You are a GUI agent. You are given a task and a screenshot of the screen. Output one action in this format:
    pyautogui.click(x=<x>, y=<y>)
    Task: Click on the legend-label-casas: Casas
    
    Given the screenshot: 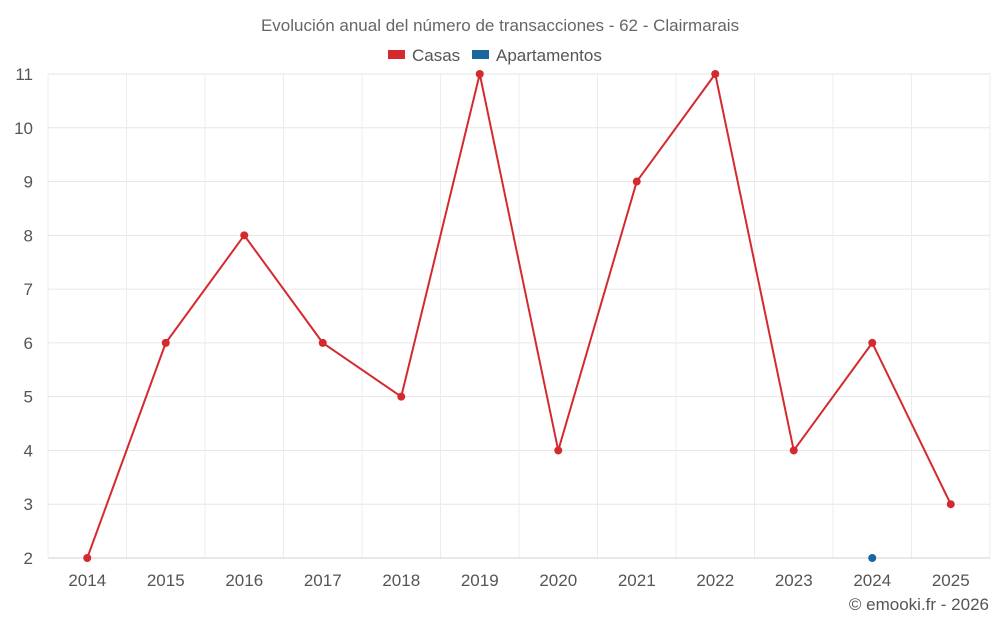 What is the action you would take?
    pyautogui.click(x=436, y=55)
    